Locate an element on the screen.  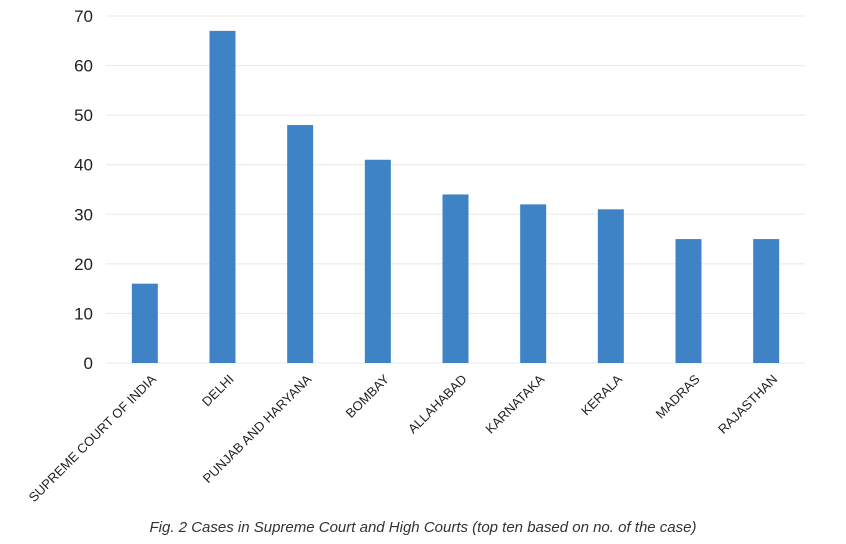
x-tick-label: SUPREME COURT OF INDIA is located at coordinates (93, 438).